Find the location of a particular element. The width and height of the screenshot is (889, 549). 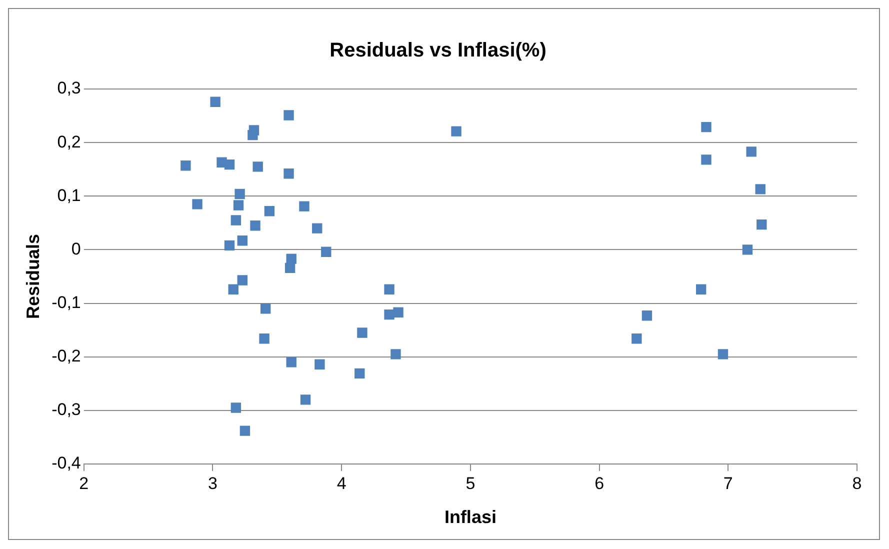

x-tick-label: 7 is located at coordinates (728, 483).